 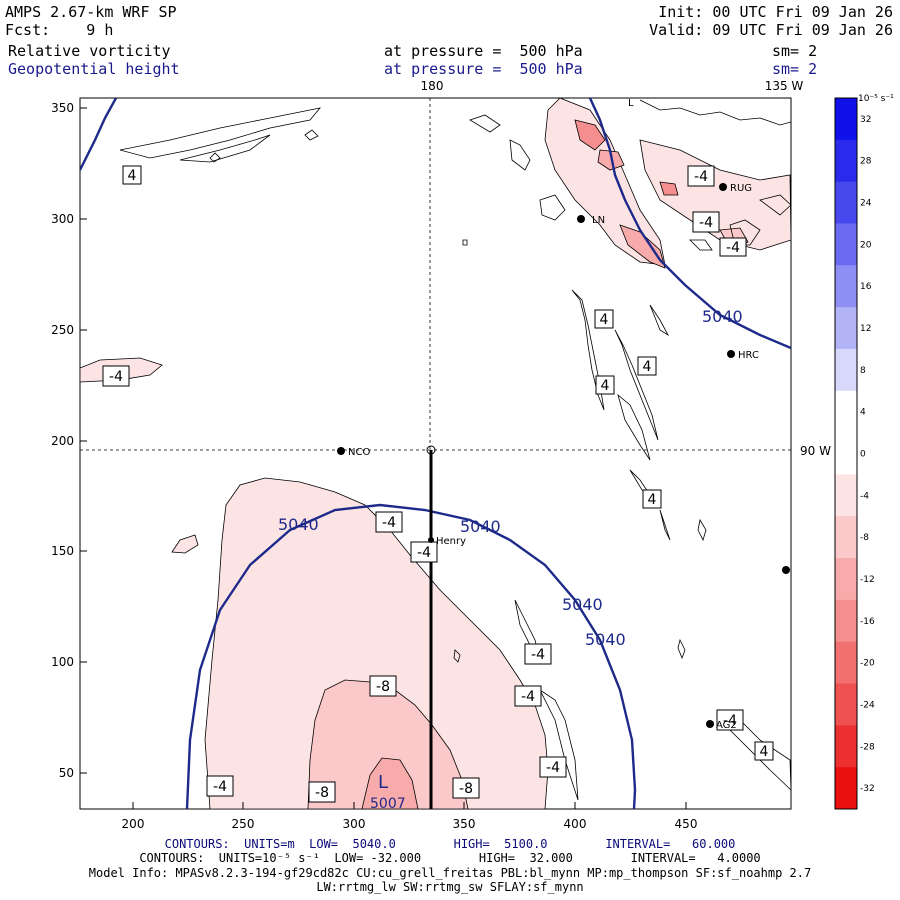 I want to click on colorbar-tick-label: 8, so click(x=863, y=371).